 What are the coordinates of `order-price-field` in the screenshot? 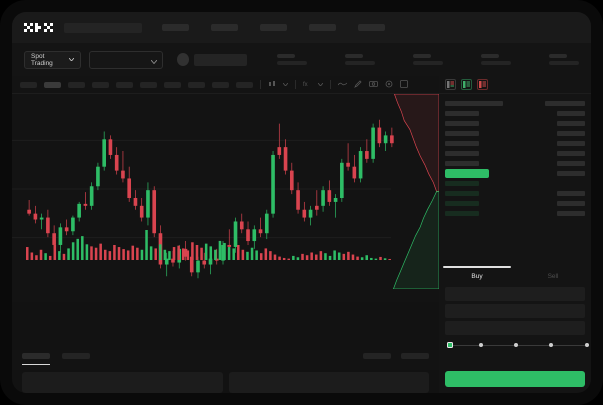 It's located at (515, 294).